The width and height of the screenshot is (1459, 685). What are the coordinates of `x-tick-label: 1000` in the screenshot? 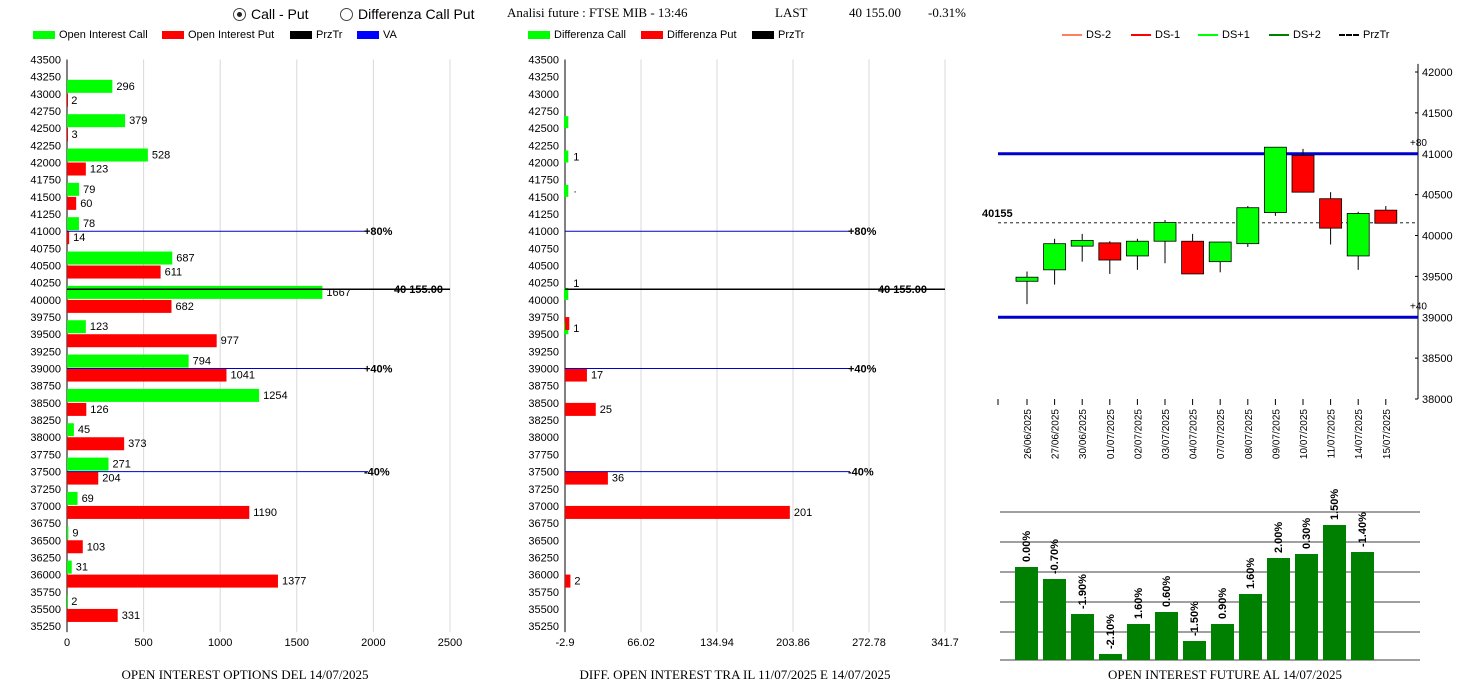 It's located at (220, 643).